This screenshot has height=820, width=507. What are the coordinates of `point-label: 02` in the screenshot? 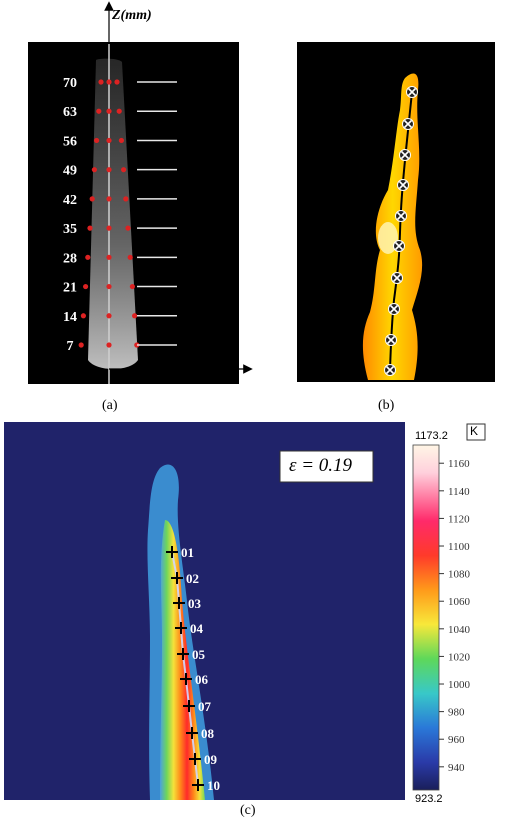 It's located at (192, 578).